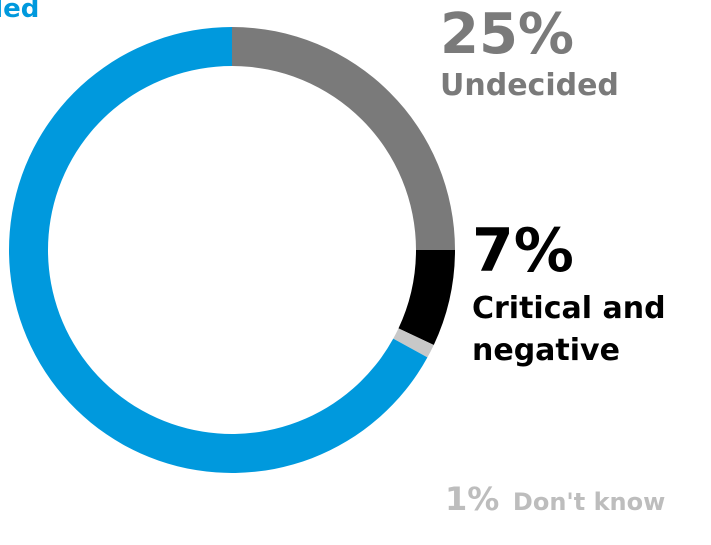 Image resolution: width=711 pixels, height=545 pixels. Describe the element at coordinates (523, 251) in the screenshot. I see `critical-percent: 7%` at that location.